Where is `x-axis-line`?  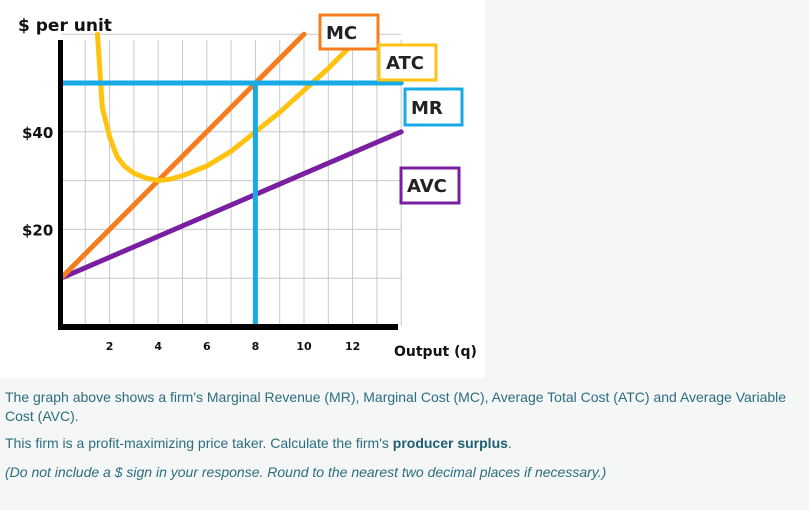
x-axis-line is located at coordinates (228, 327).